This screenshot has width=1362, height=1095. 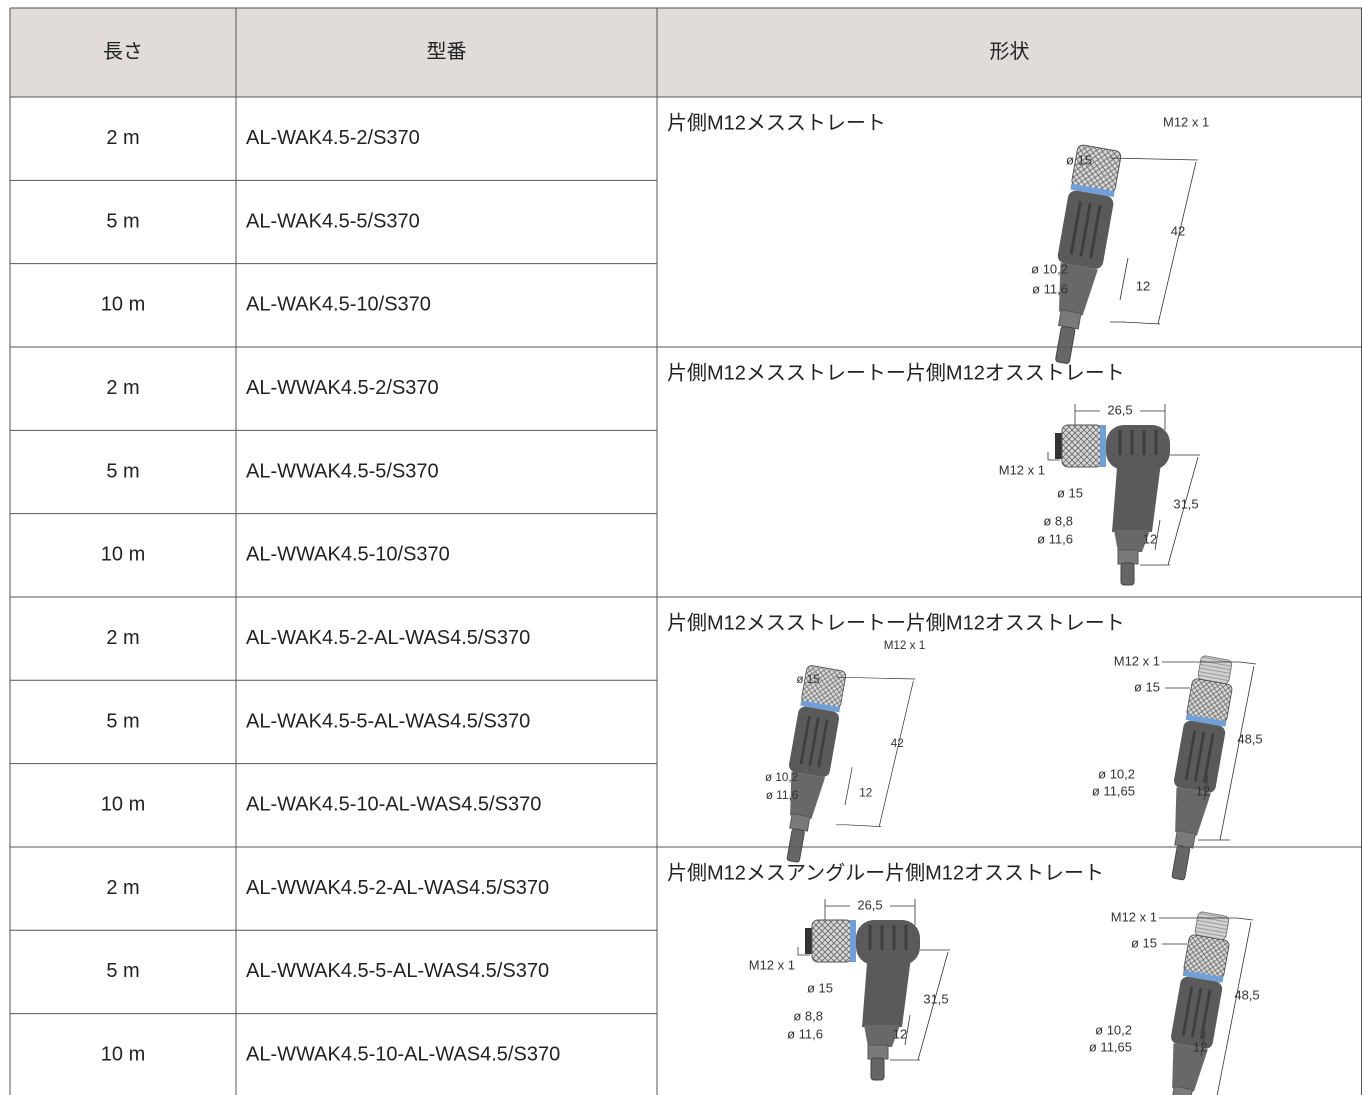 What do you see at coordinates (447, 51) in the screenshot?
I see `header-cell: 型番` at bounding box center [447, 51].